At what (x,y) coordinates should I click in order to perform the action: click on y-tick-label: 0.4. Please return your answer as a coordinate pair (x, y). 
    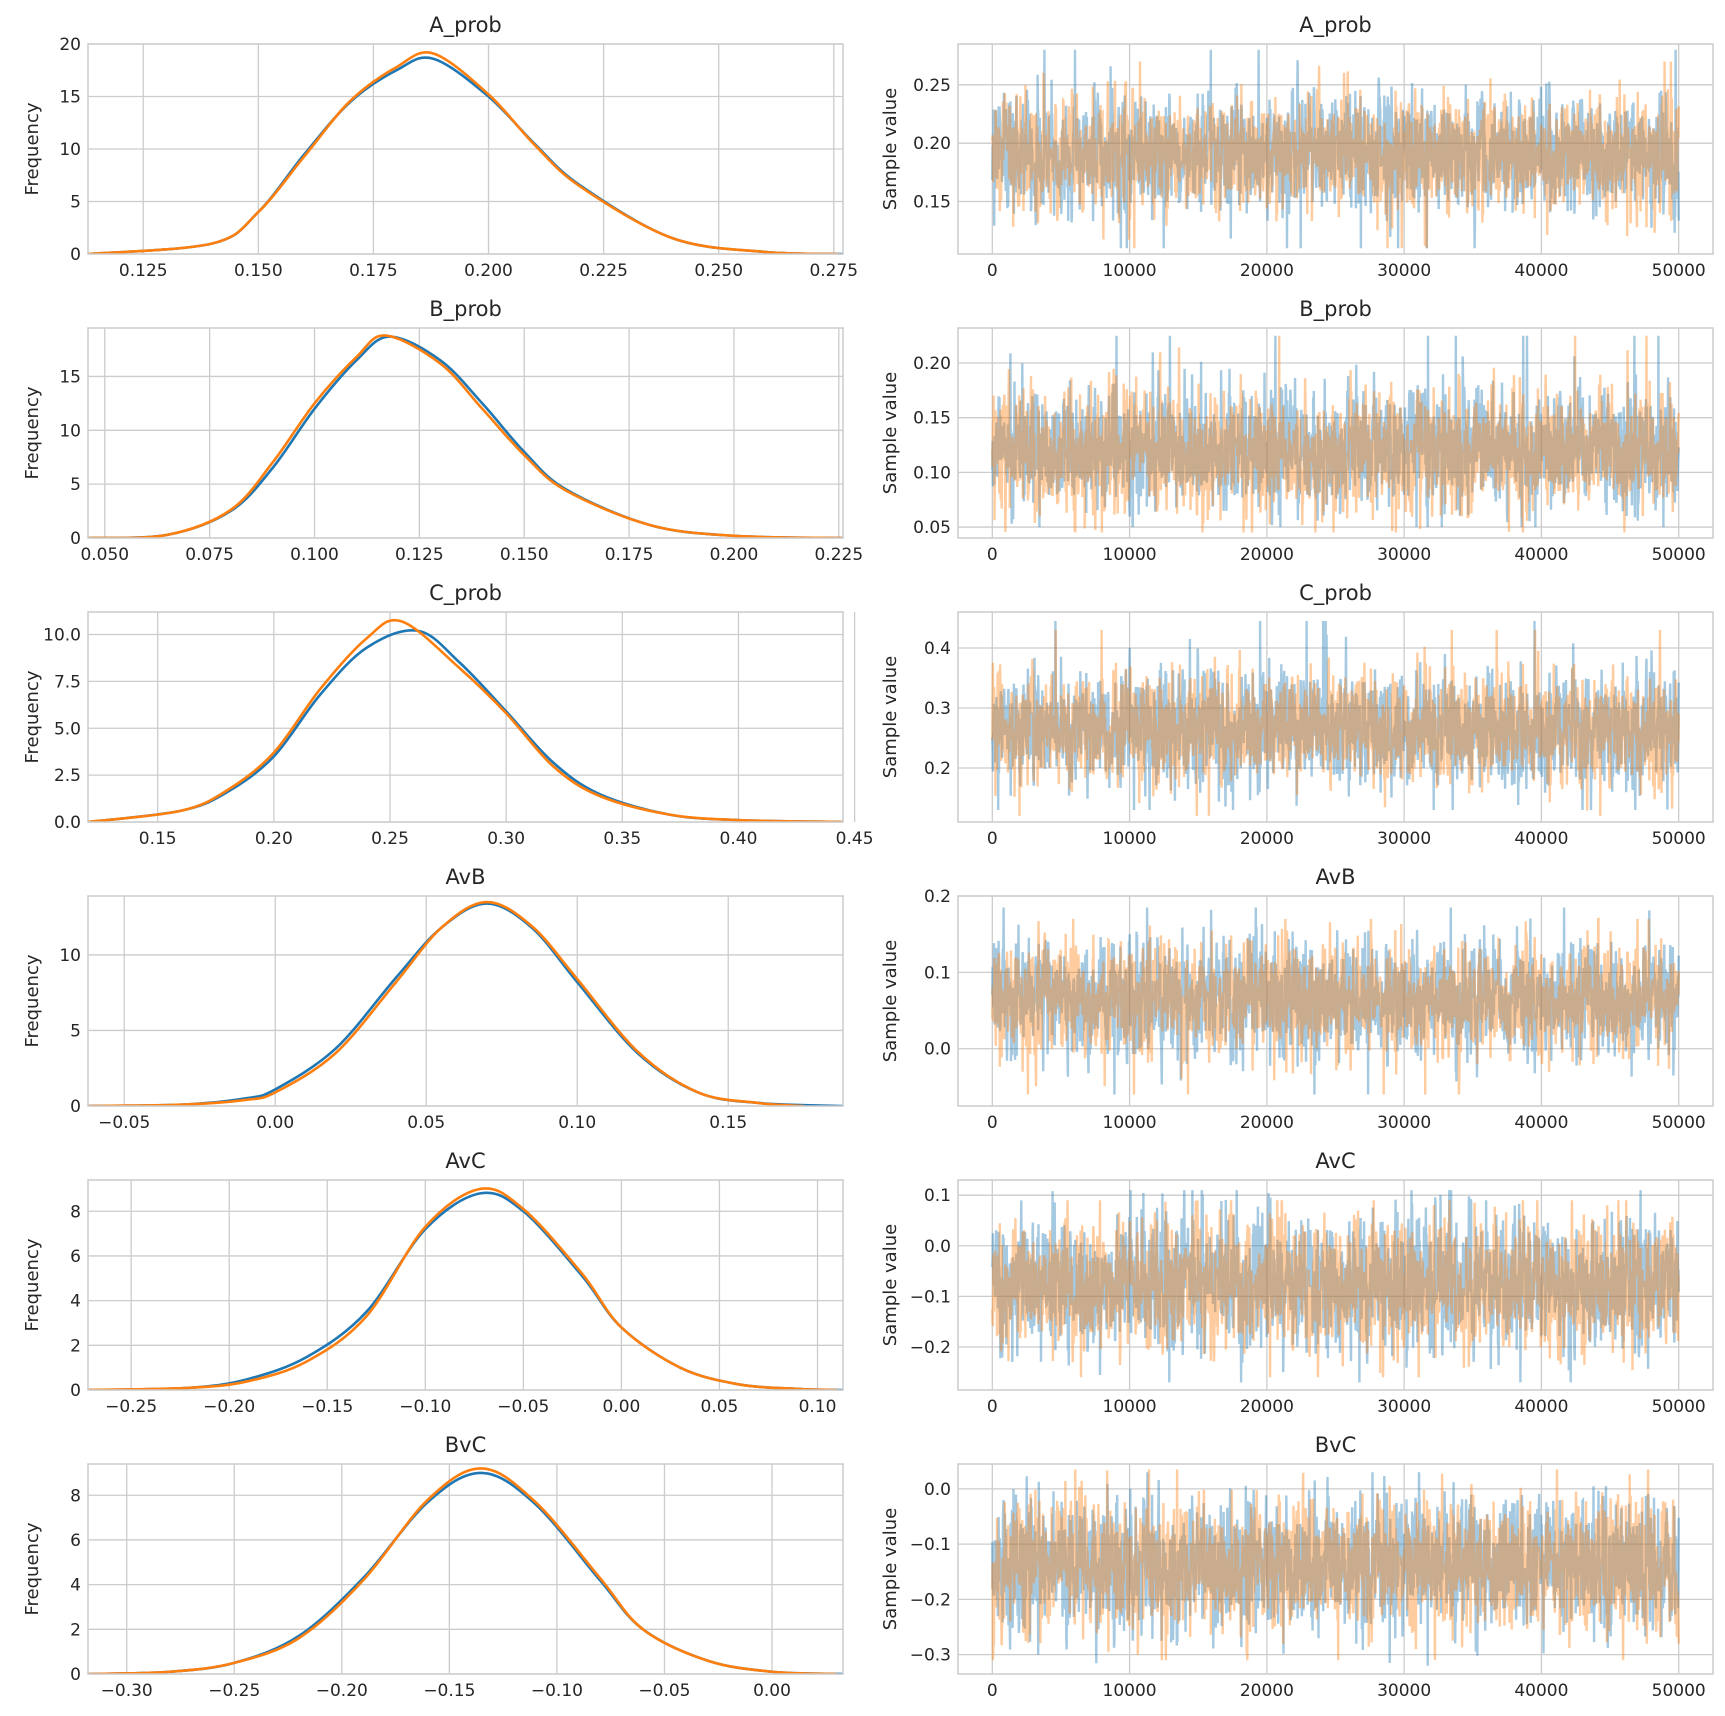
    Looking at the image, I should click on (937, 649).